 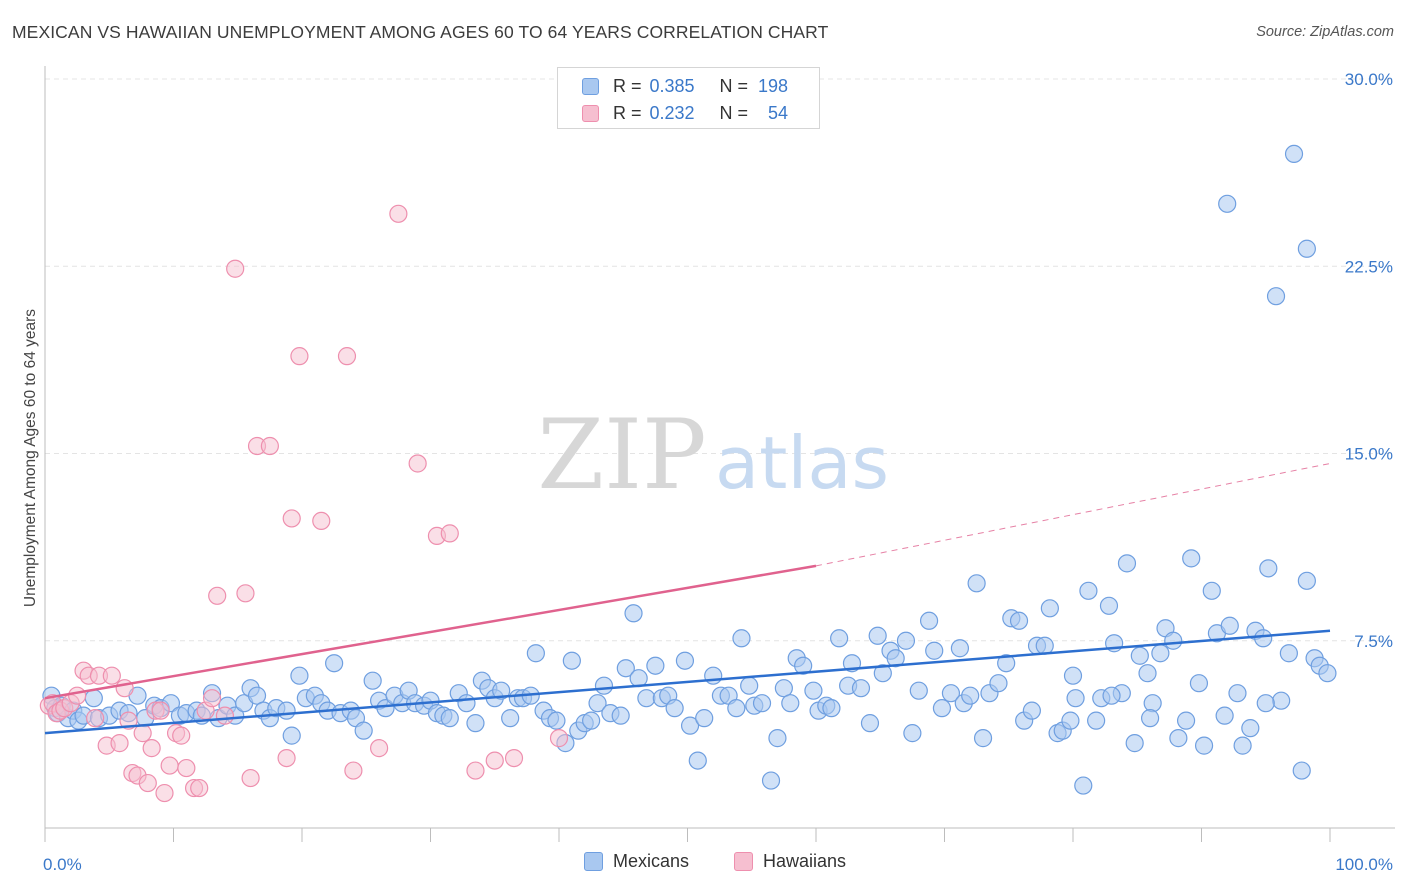 What do you see at coordinates (1369, 454) in the screenshot?
I see `y-tick-label: 15.0%` at bounding box center [1369, 454].